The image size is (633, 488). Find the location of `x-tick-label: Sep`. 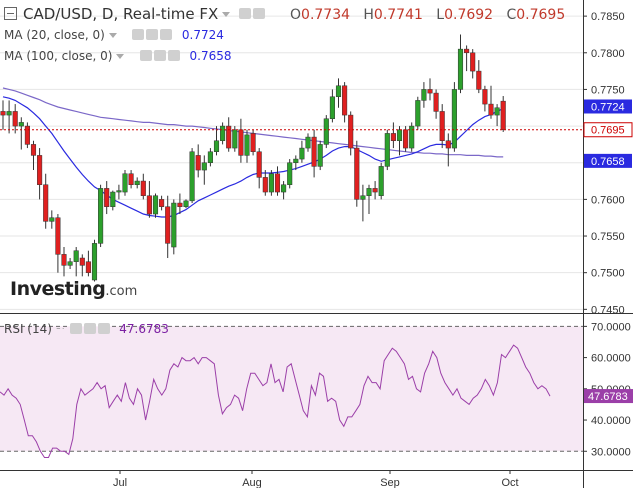

x-tick-label: Sep is located at coordinates (390, 482).